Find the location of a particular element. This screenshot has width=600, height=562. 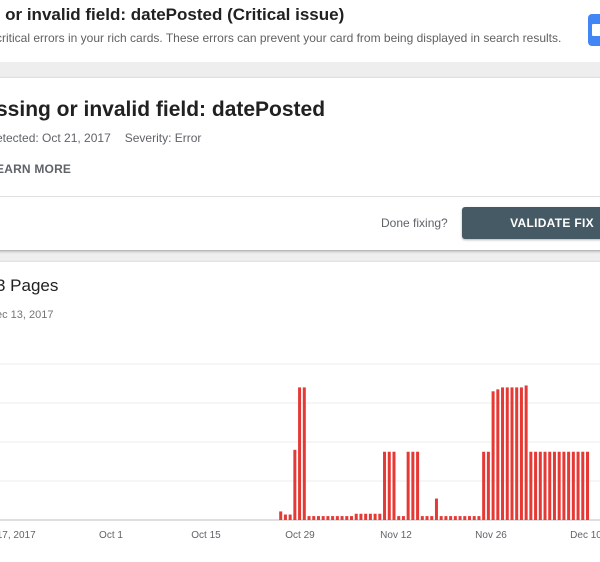

done-fixing-label: Done fixing? is located at coordinates (414, 223).